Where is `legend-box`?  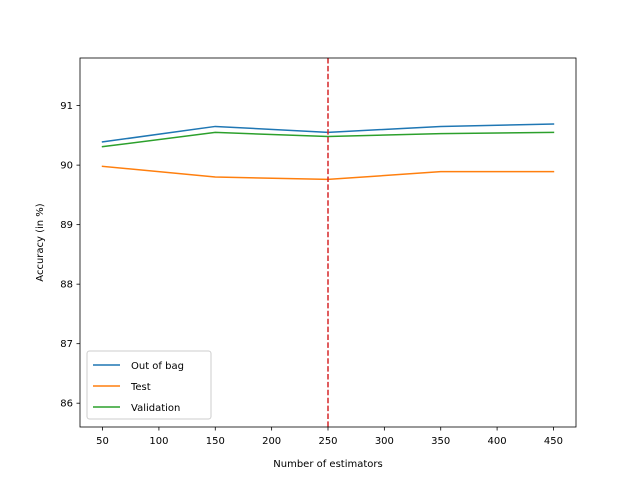
legend-box is located at coordinates (149, 385).